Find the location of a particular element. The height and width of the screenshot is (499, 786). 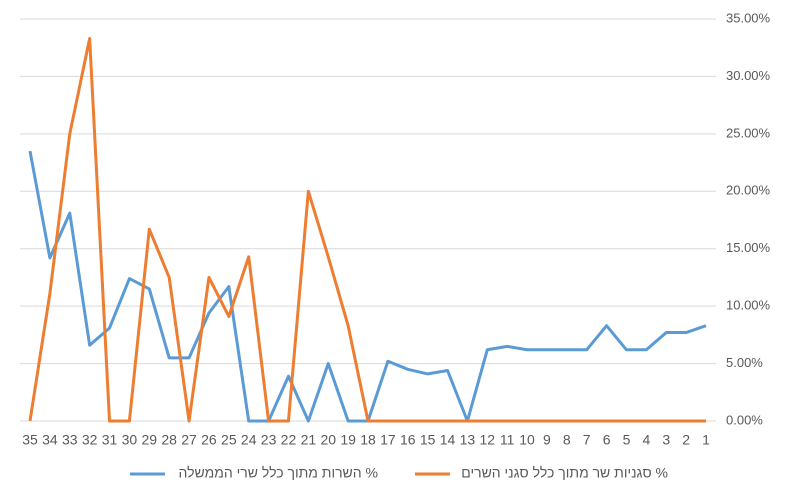

x-tick-label: 16 is located at coordinates (408, 440).